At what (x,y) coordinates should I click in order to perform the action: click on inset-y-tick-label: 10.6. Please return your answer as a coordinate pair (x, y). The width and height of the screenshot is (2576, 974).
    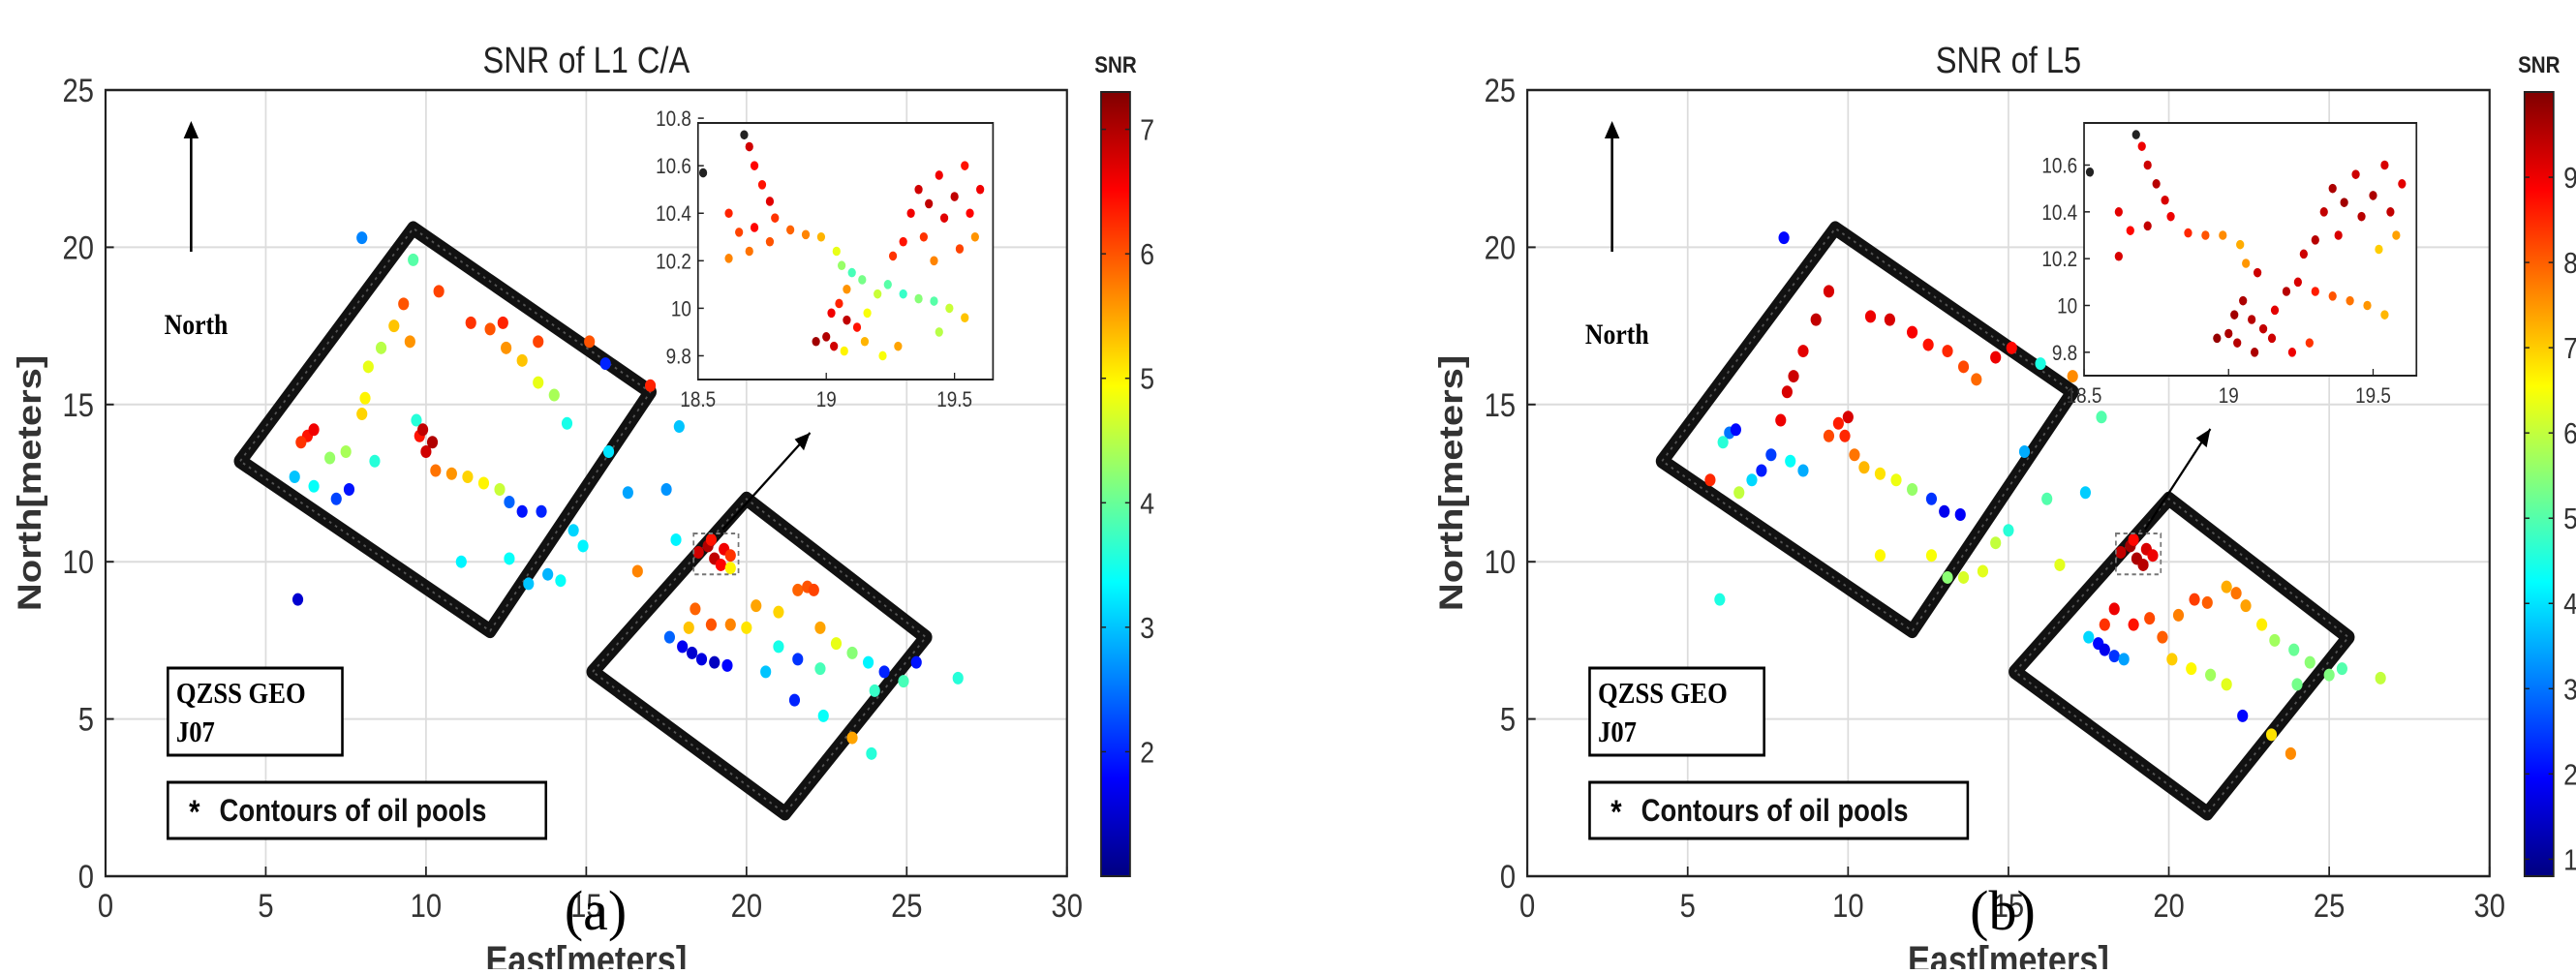
    Looking at the image, I should click on (673, 167).